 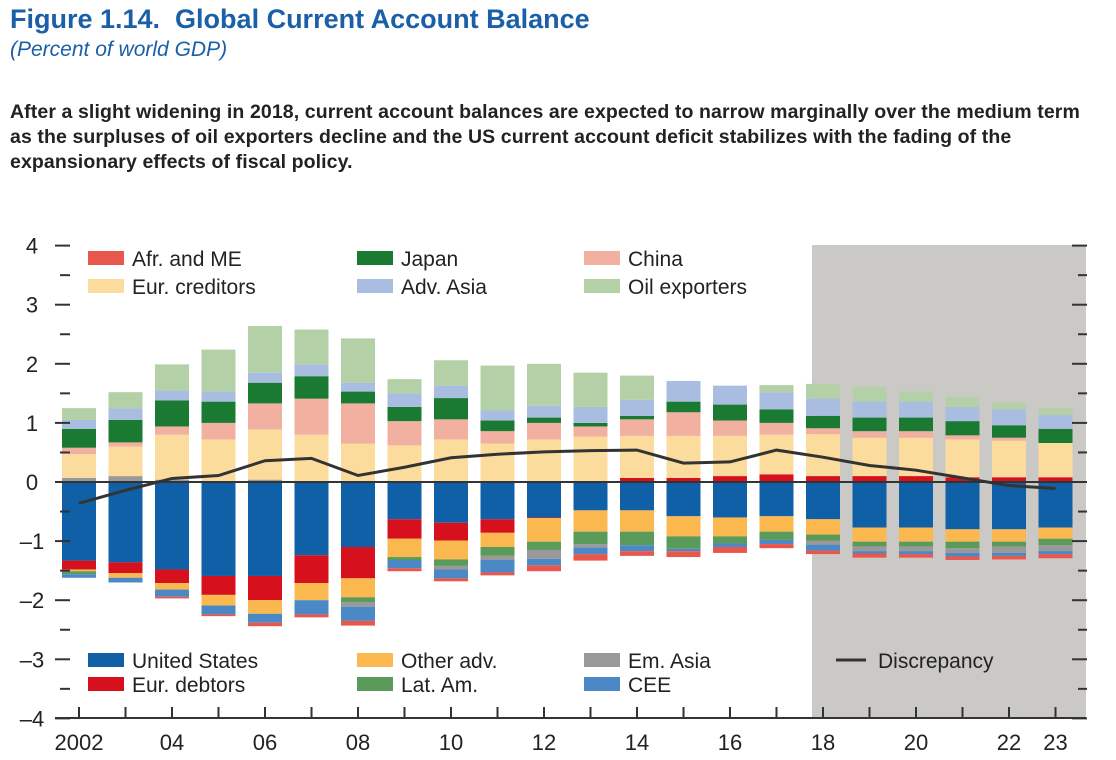 I want to click on bar-segment-afr-and-me-2017, so click(x=776, y=546).